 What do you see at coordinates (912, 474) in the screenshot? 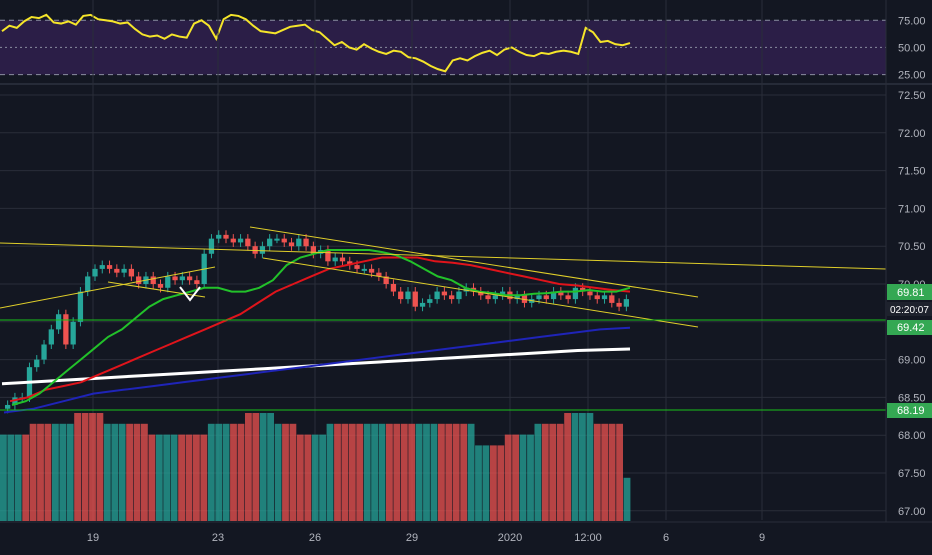
I see `price-tick-label: 67.50` at bounding box center [912, 474].